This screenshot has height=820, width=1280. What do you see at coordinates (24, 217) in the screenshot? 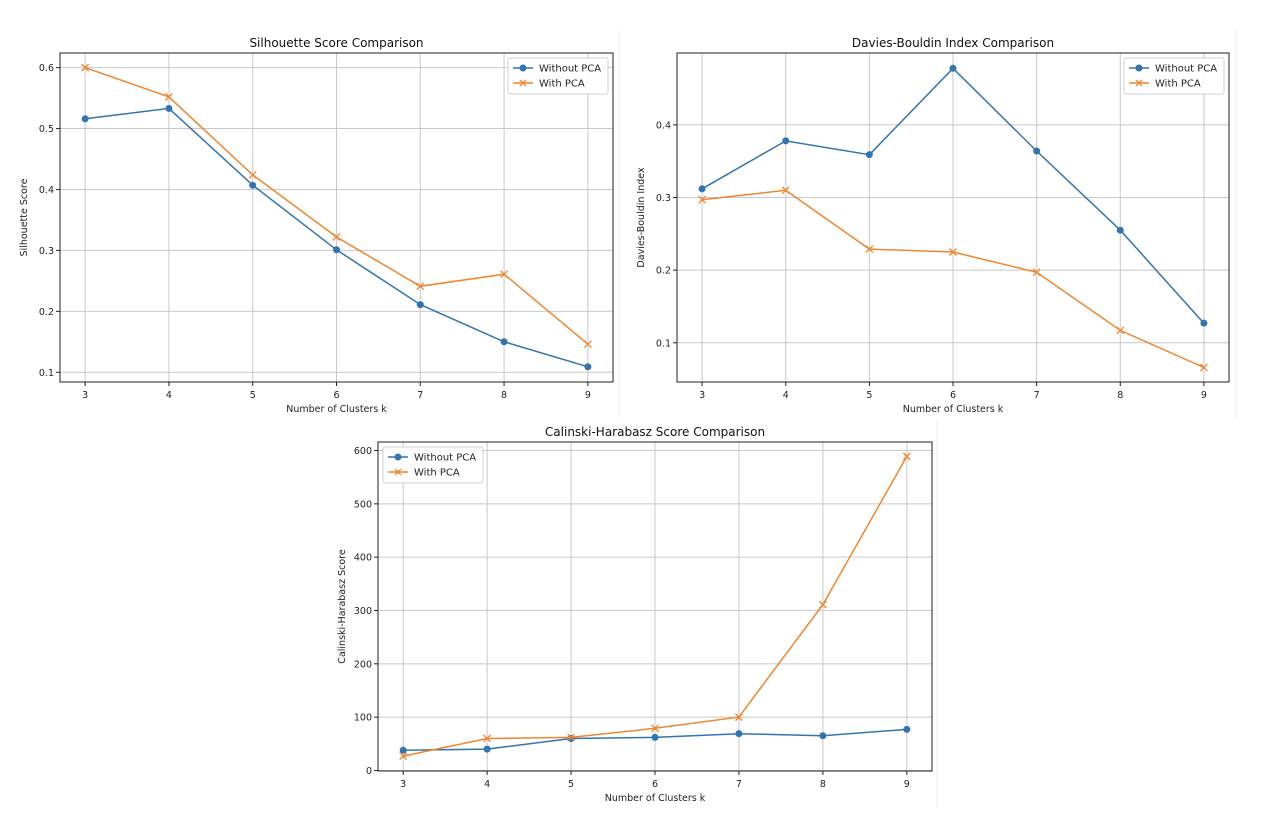
I see `y-axis-label: Silhouette Score` at bounding box center [24, 217].